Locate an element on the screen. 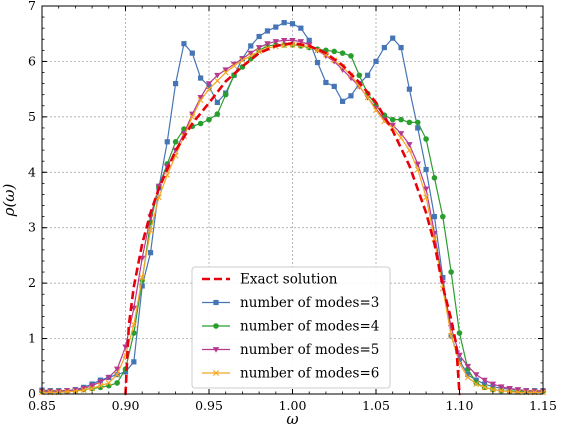 This screenshot has width=561, height=430. legend-marker-stroke-b is located at coordinates (216, 373).